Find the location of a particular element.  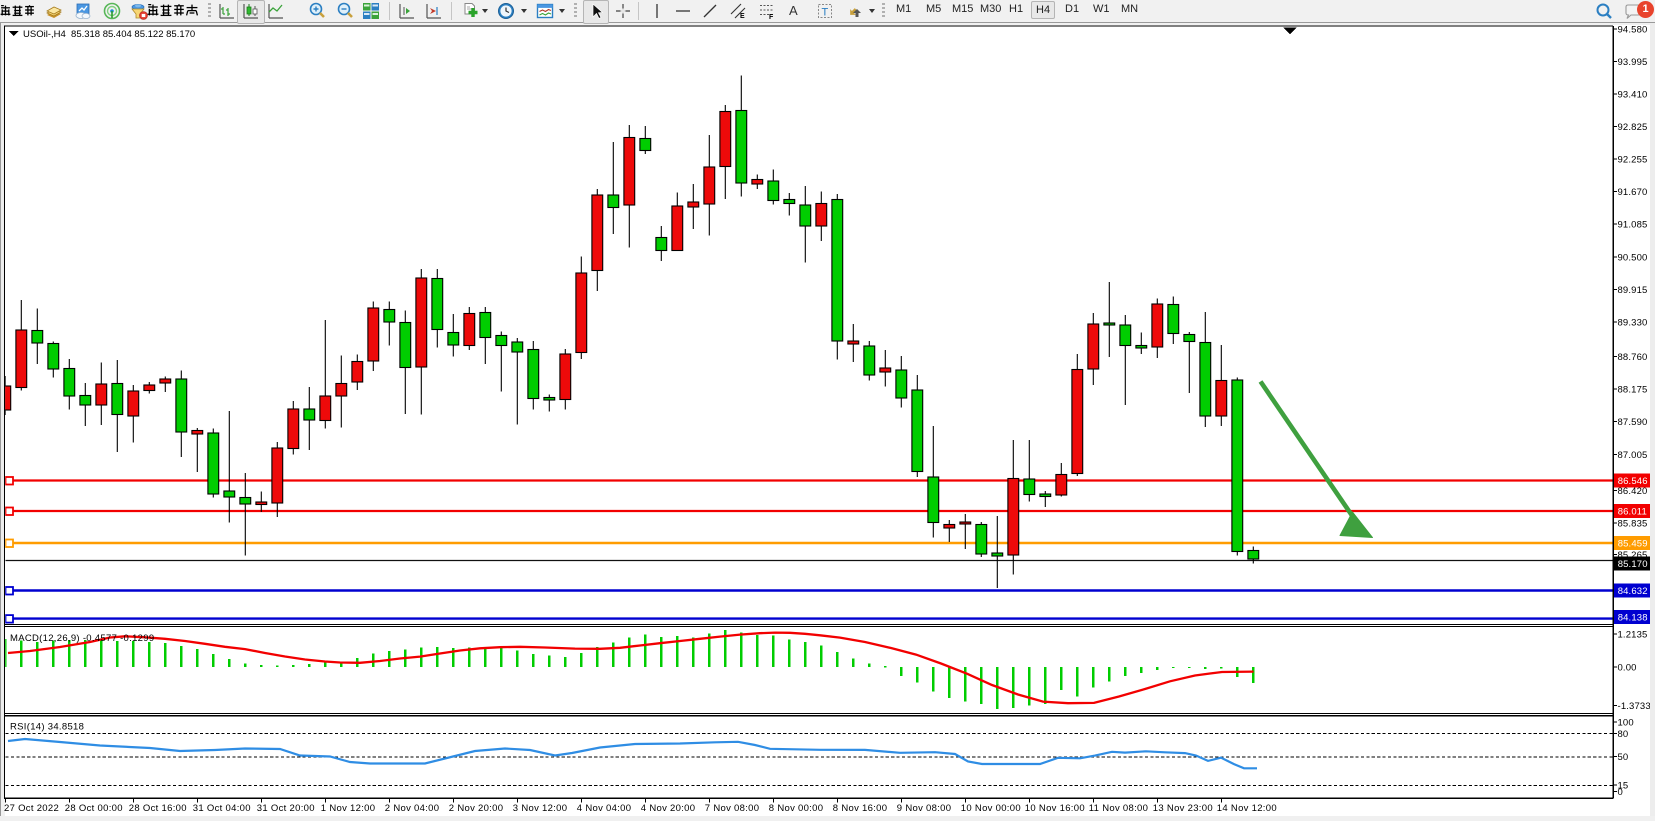

svg-text: 15 is located at coordinates (1623, 785).